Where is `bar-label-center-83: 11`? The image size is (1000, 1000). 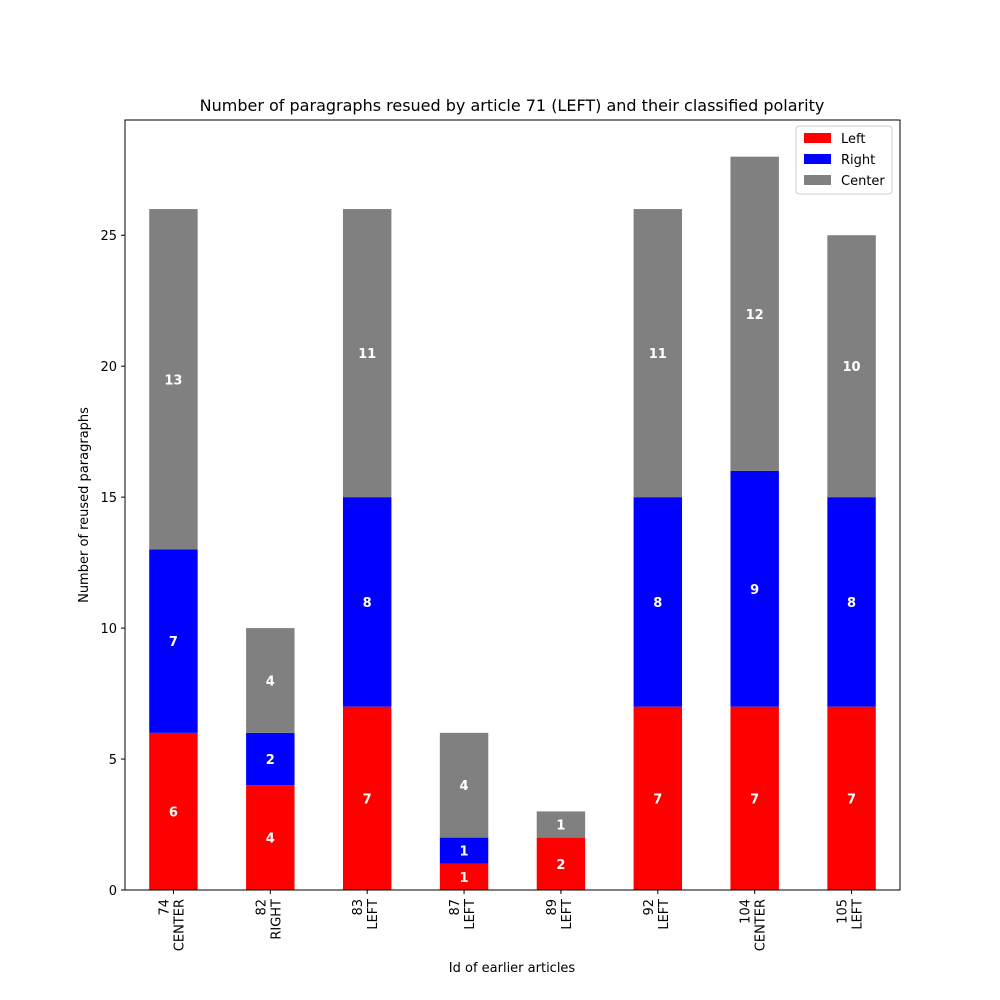
bar-label-center-83: 11 is located at coordinates (367, 354).